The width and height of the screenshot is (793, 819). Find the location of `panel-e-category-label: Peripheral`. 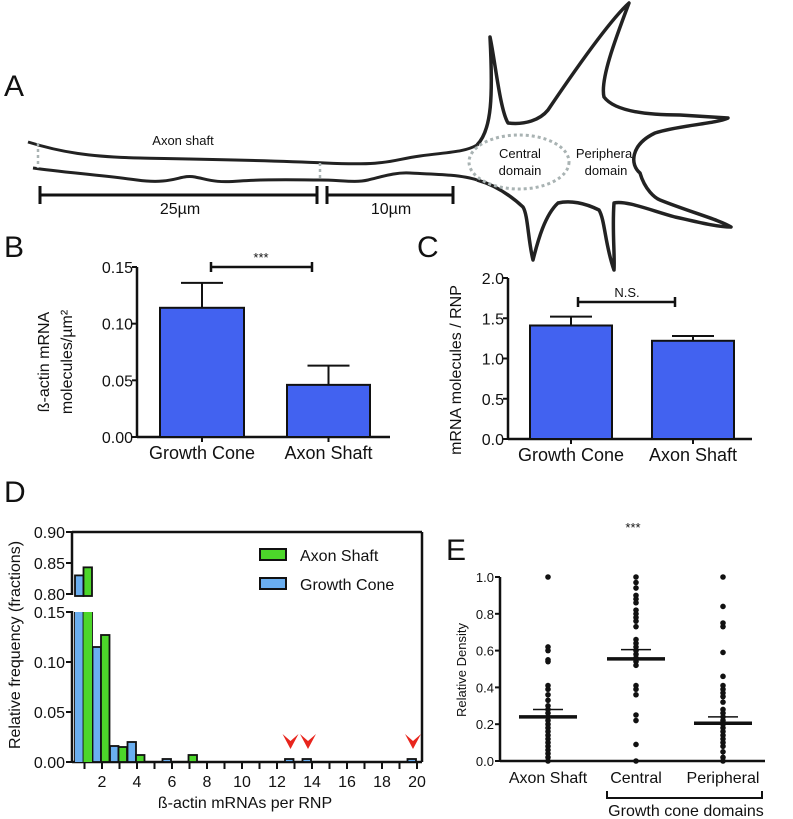

panel-e-category-label: Peripheral is located at coordinates (723, 778).